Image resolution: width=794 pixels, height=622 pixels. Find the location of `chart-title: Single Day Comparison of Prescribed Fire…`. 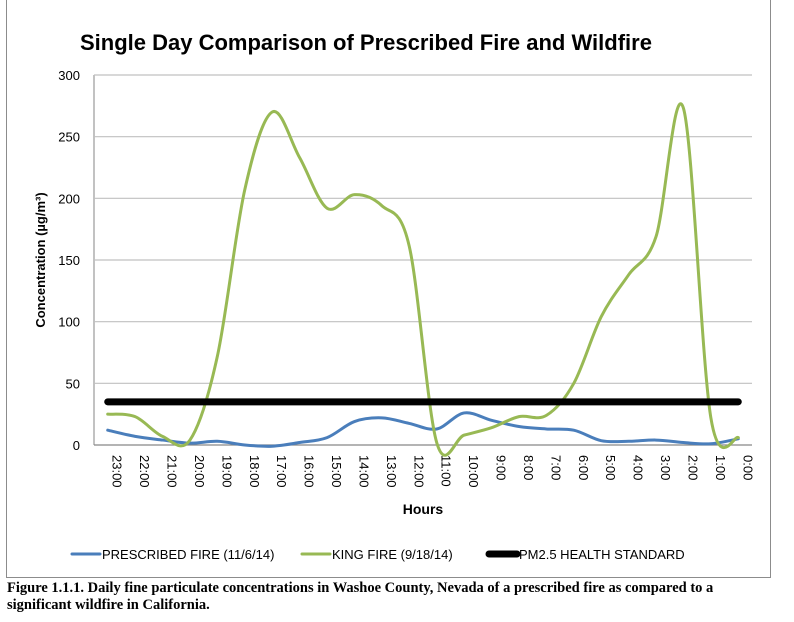

chart-title: Single Day Comparison of Prescribed Fire… is located at coordinates (366, 42).